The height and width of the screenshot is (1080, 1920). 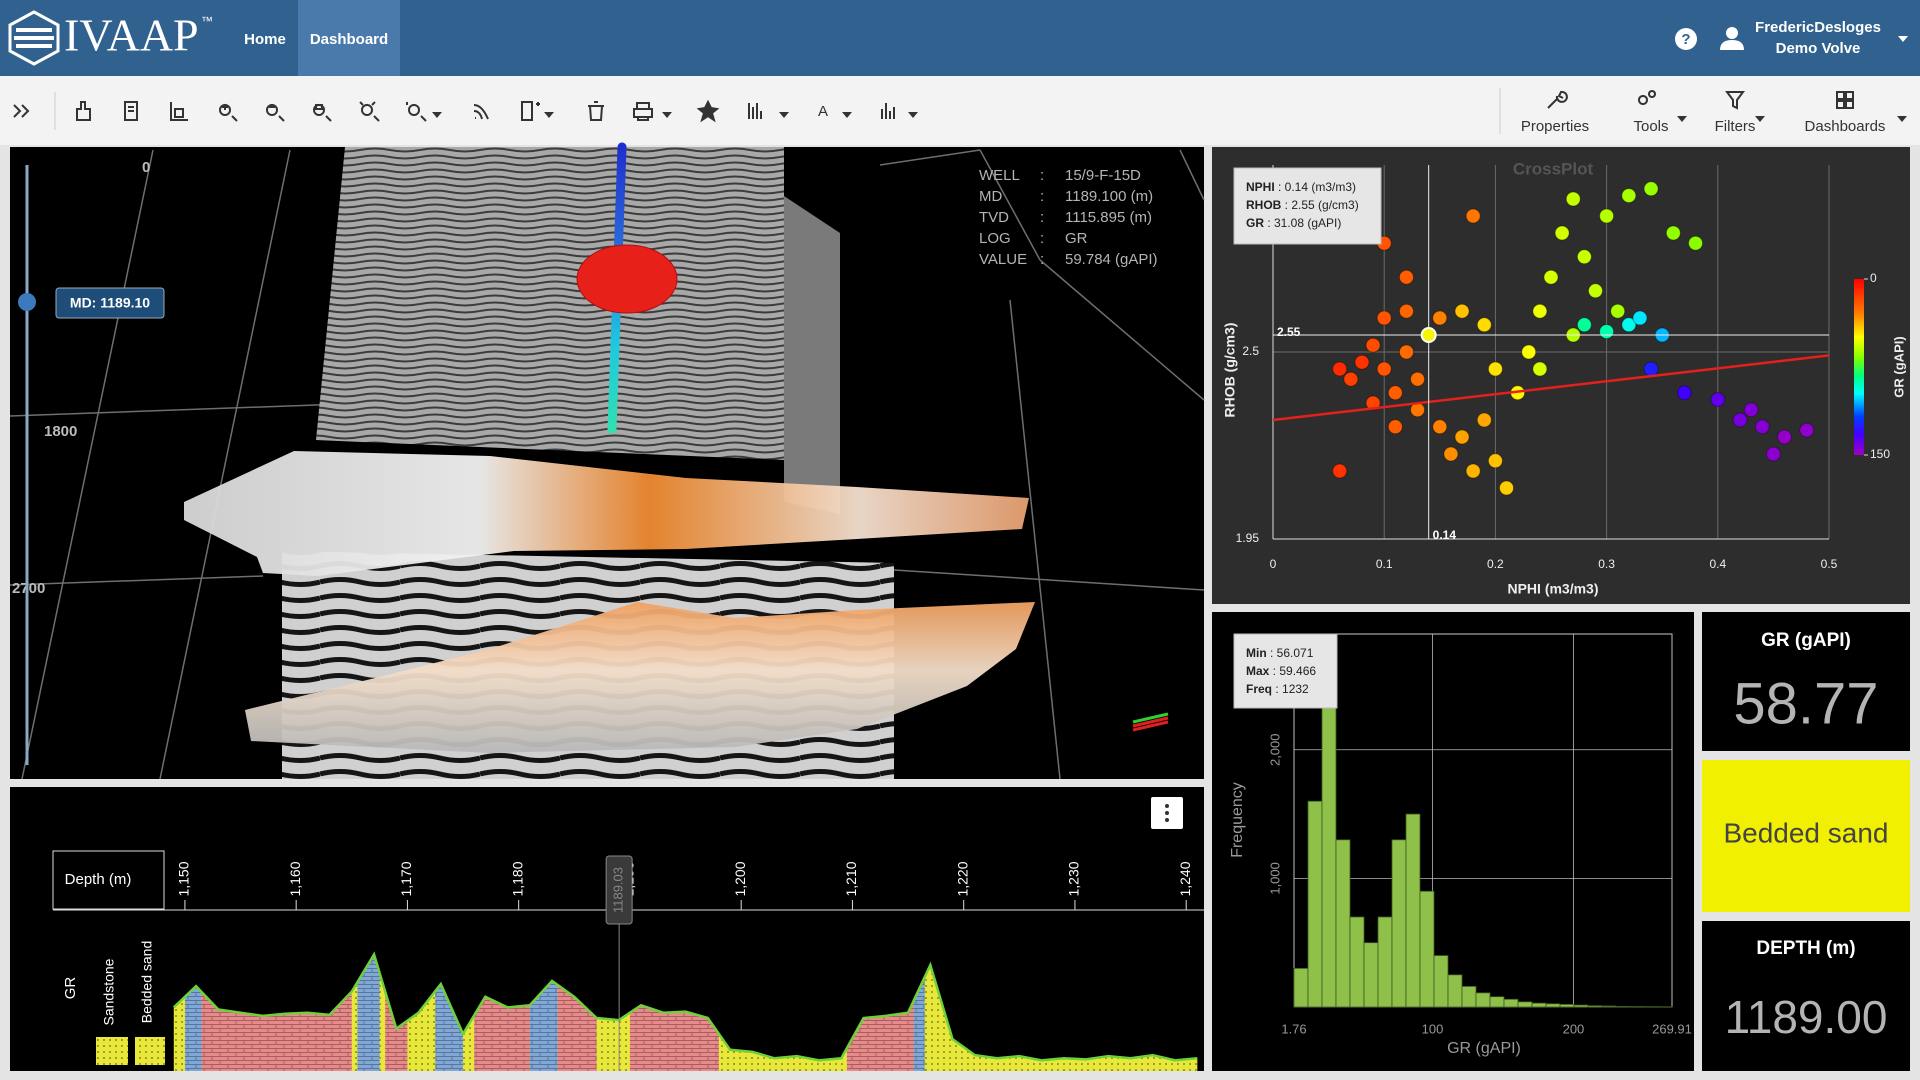 I want to click on depth-tick-label: 1,230, so click(x=1074, y=878).